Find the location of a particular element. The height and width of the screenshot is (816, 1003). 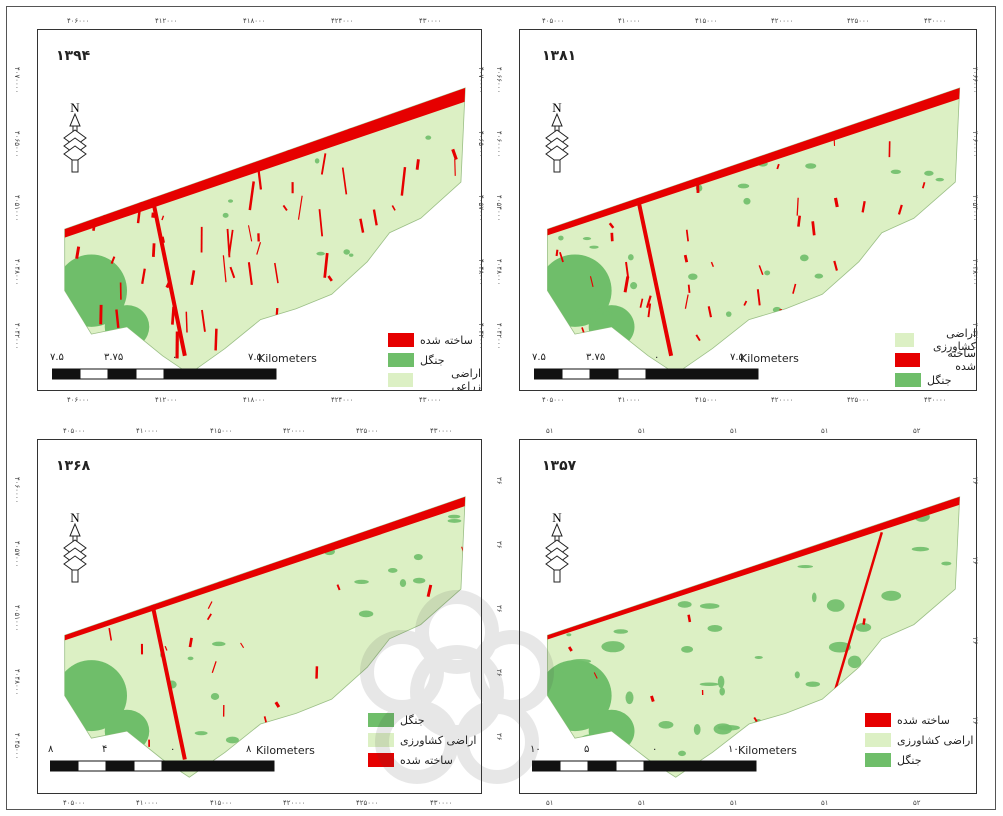

legend-item: اراضی کشاورزی is located at coordinates (935, 340).